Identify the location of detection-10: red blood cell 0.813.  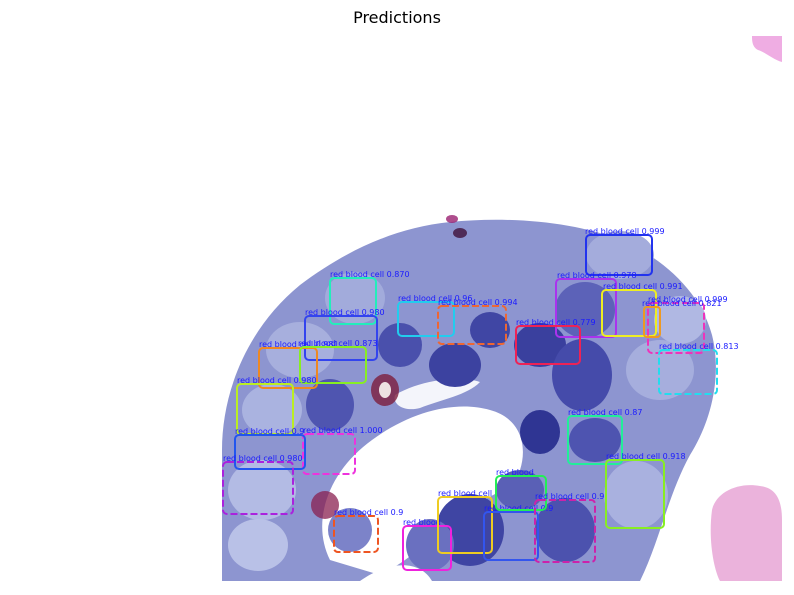
(698, 368).